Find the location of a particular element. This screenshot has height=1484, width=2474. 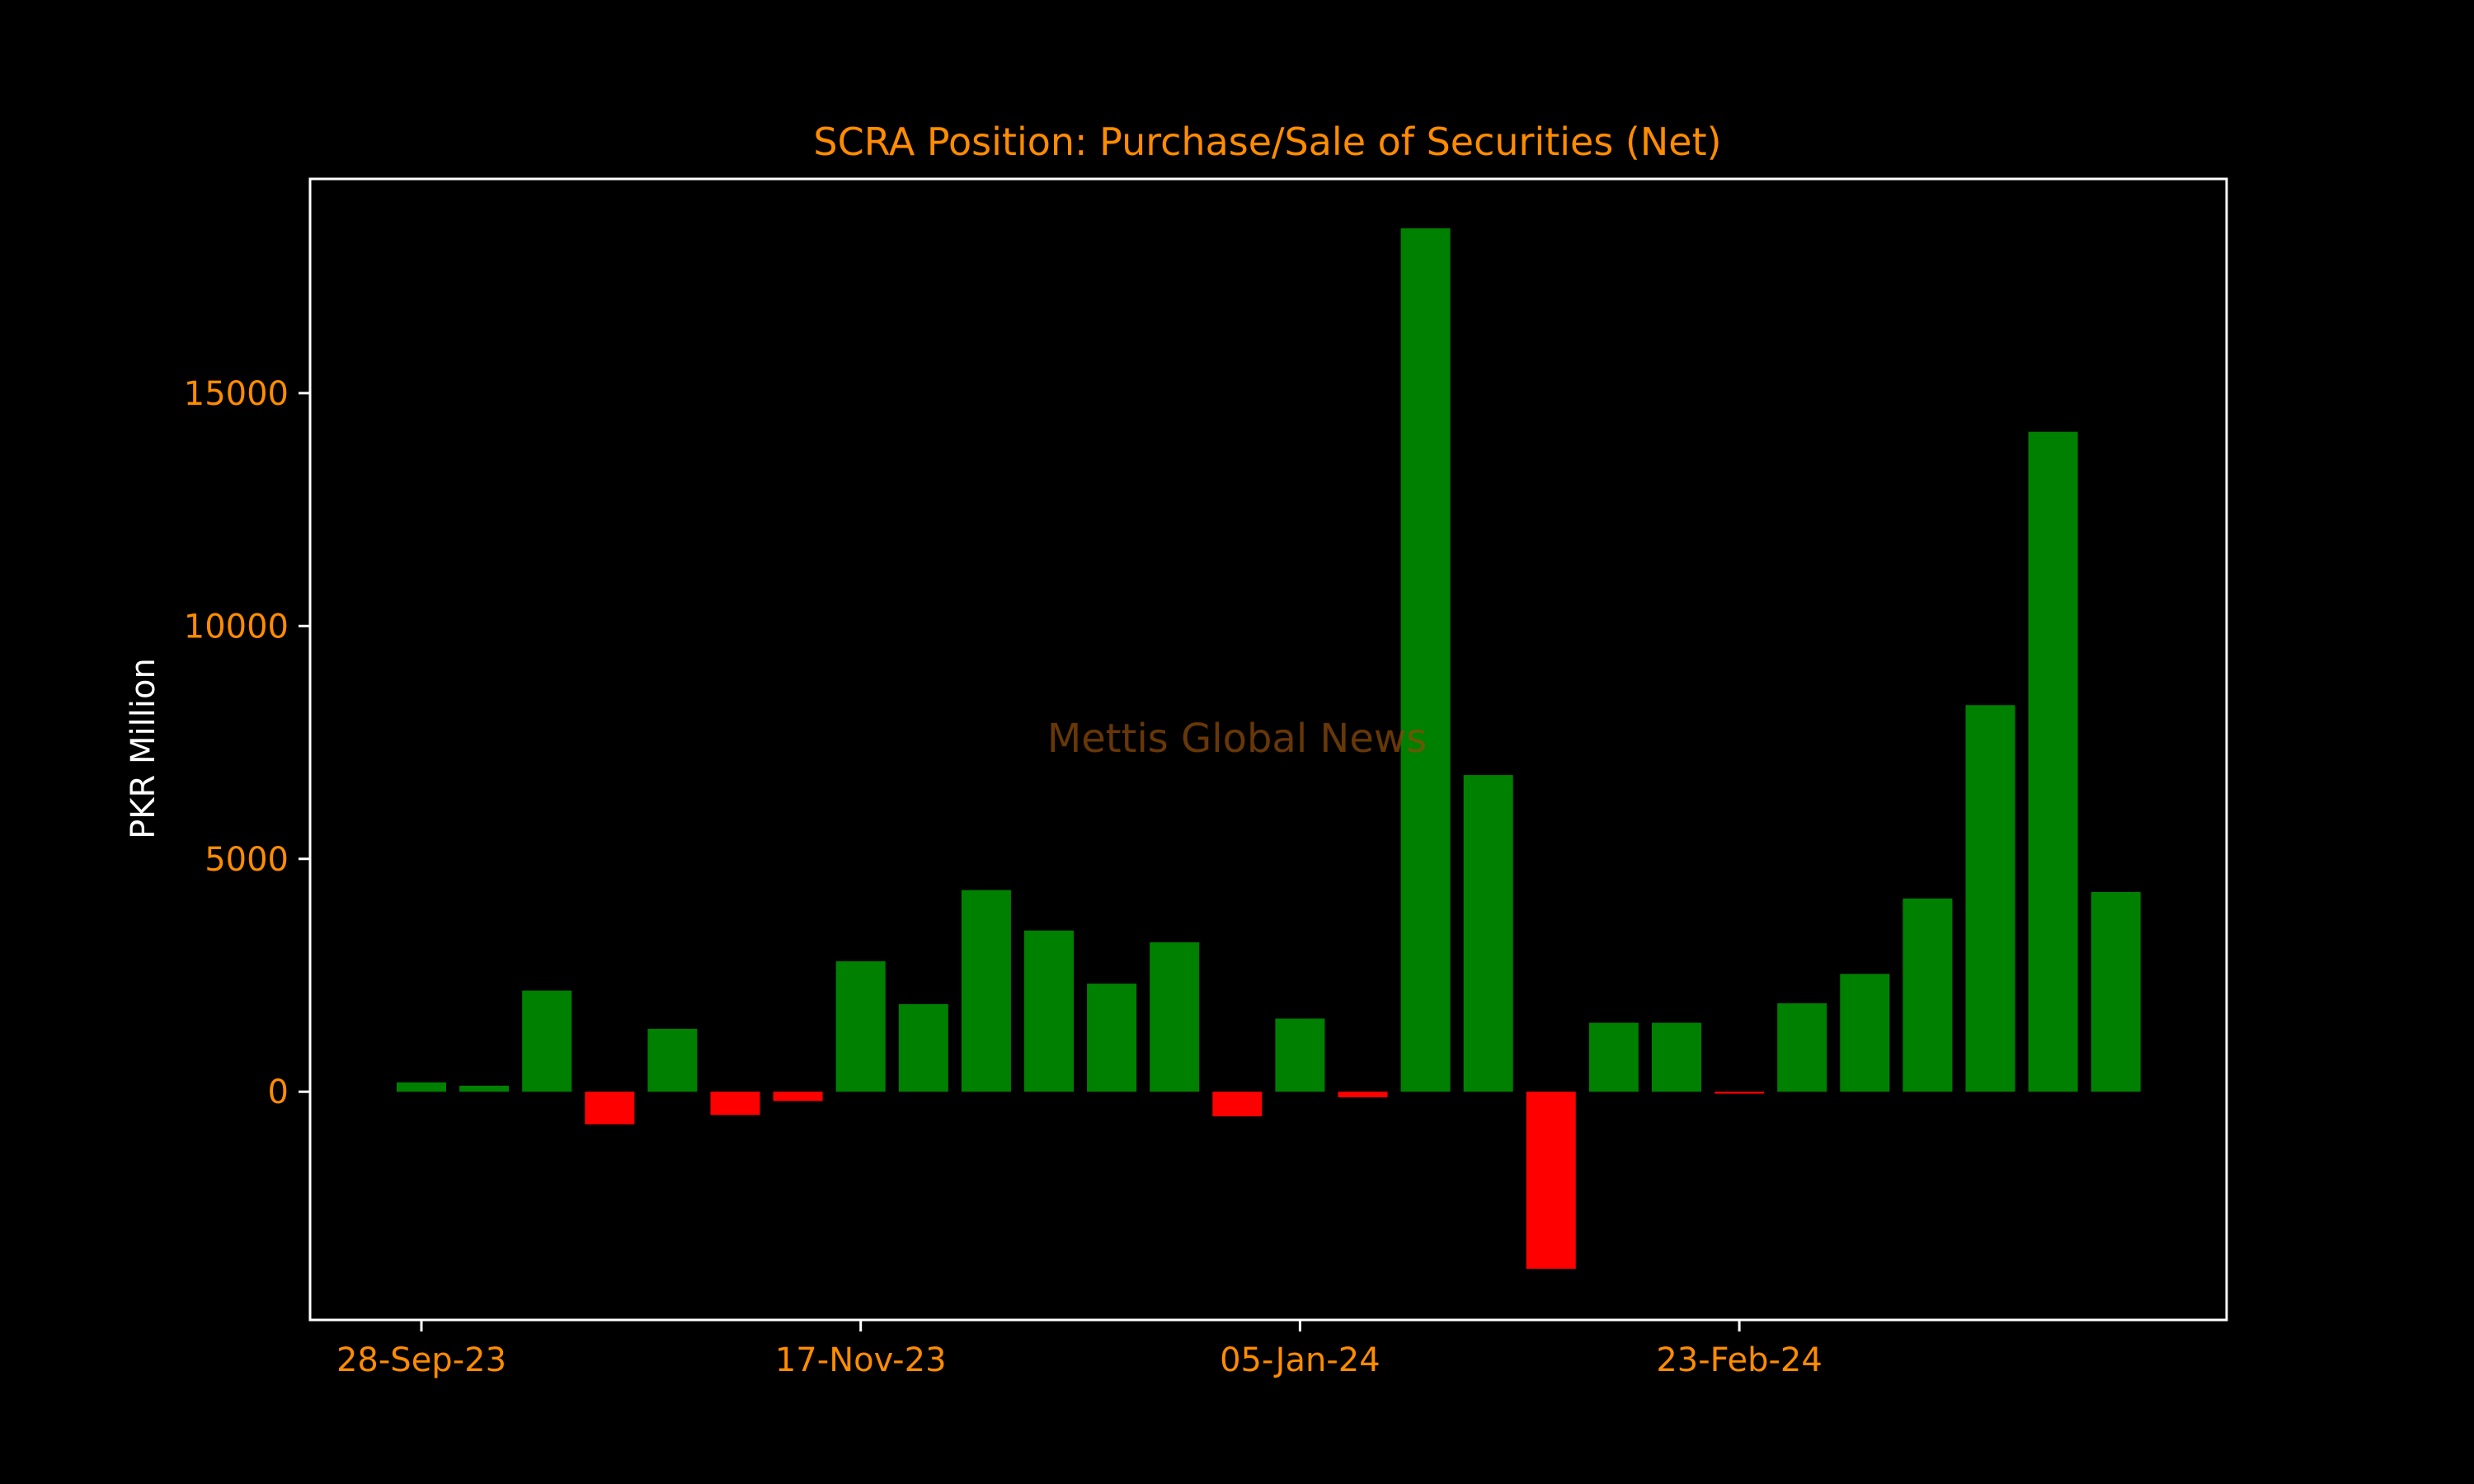

x-tick-label-3: 23-Feb-24 is located at coordinates (1739, 1360).